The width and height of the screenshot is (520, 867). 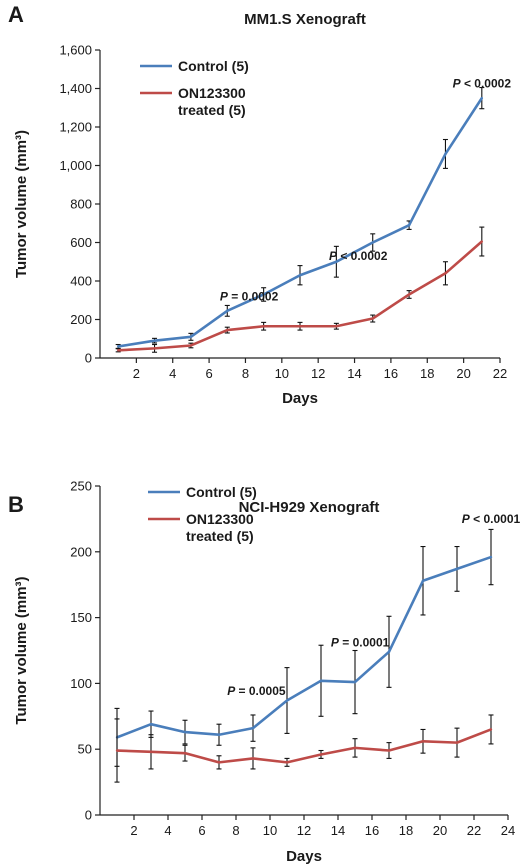 What do you see at coordinates (16, 14) in the screenshot?
I see `panel-letter: A` at bounding box center [16, 14].